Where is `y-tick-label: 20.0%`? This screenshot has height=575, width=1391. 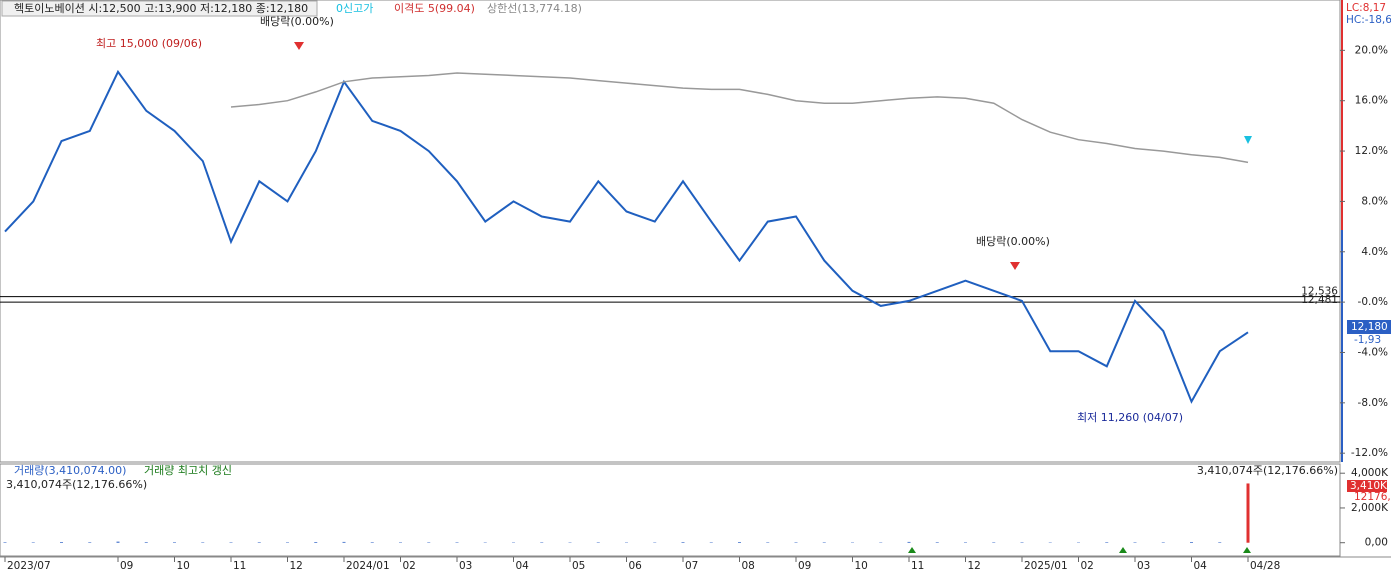 y-tick-label: 20.0% is located at coordinates (1371, 50).